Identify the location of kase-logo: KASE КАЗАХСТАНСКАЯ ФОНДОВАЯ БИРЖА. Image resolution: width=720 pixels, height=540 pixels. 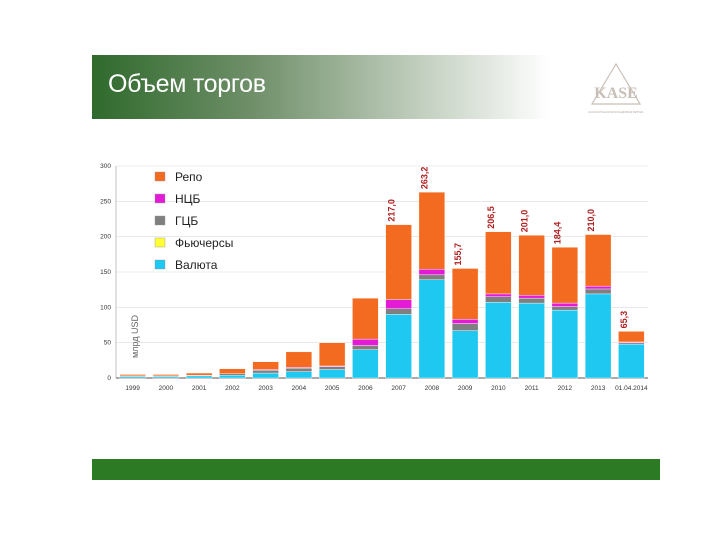
(616, 88).